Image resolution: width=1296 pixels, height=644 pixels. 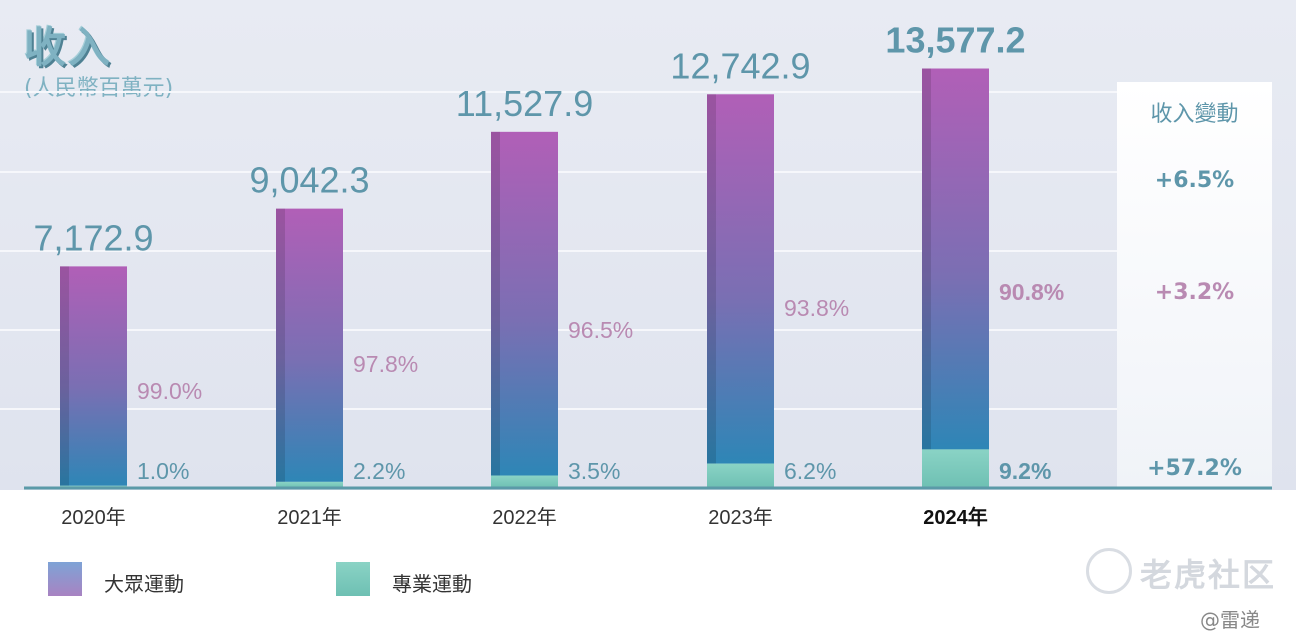 I want to click on change-panel-header: 收入變動, so click(x=1194, y=114).